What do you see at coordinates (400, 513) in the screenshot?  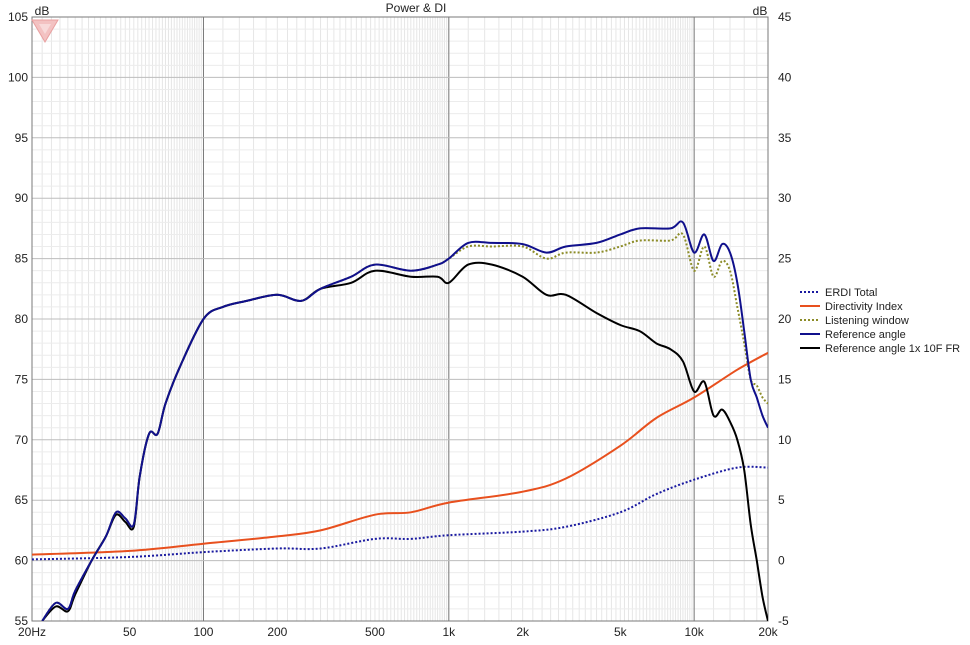 I see `series-line-erdi-total` at bounding box center [400, 513].